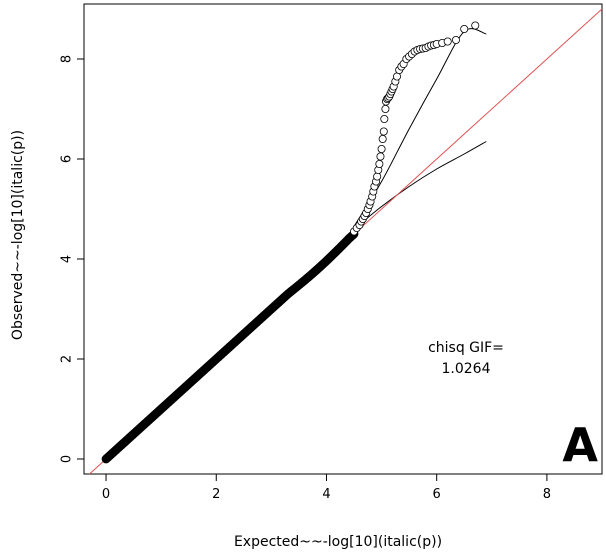  What do you see at coordinates (466, 369) in the screenshot?
I see `gif-value: 1.0264` at bounding box center [466, 369].